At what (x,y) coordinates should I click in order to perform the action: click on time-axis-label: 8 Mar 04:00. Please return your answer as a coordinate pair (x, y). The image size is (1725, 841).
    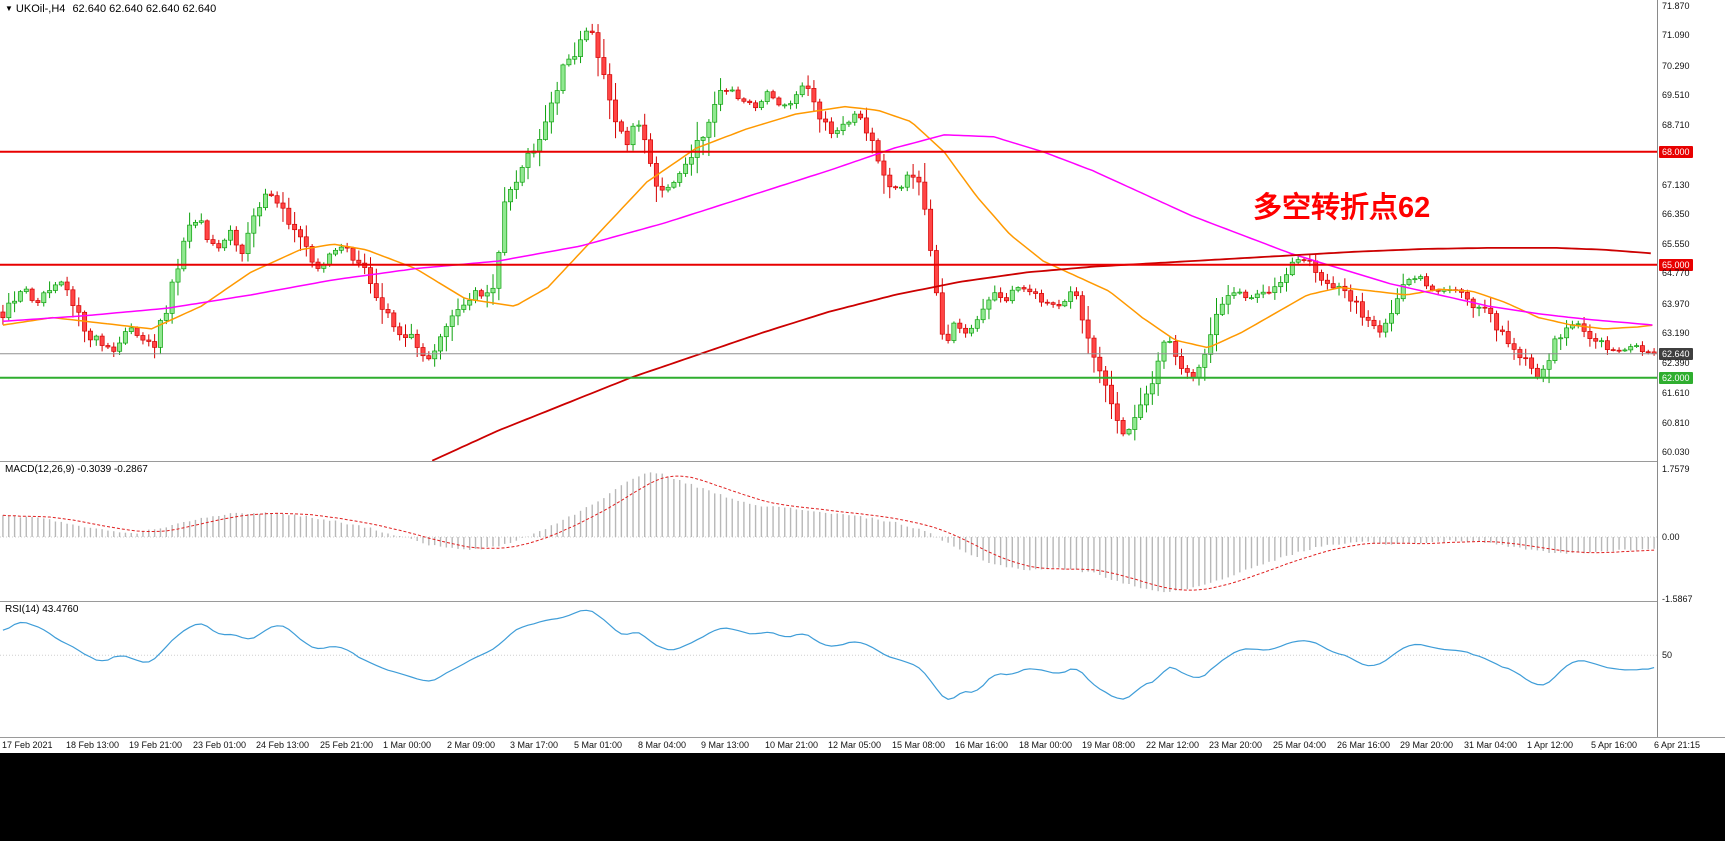
    Looking at the image, I should click on (662, 745).